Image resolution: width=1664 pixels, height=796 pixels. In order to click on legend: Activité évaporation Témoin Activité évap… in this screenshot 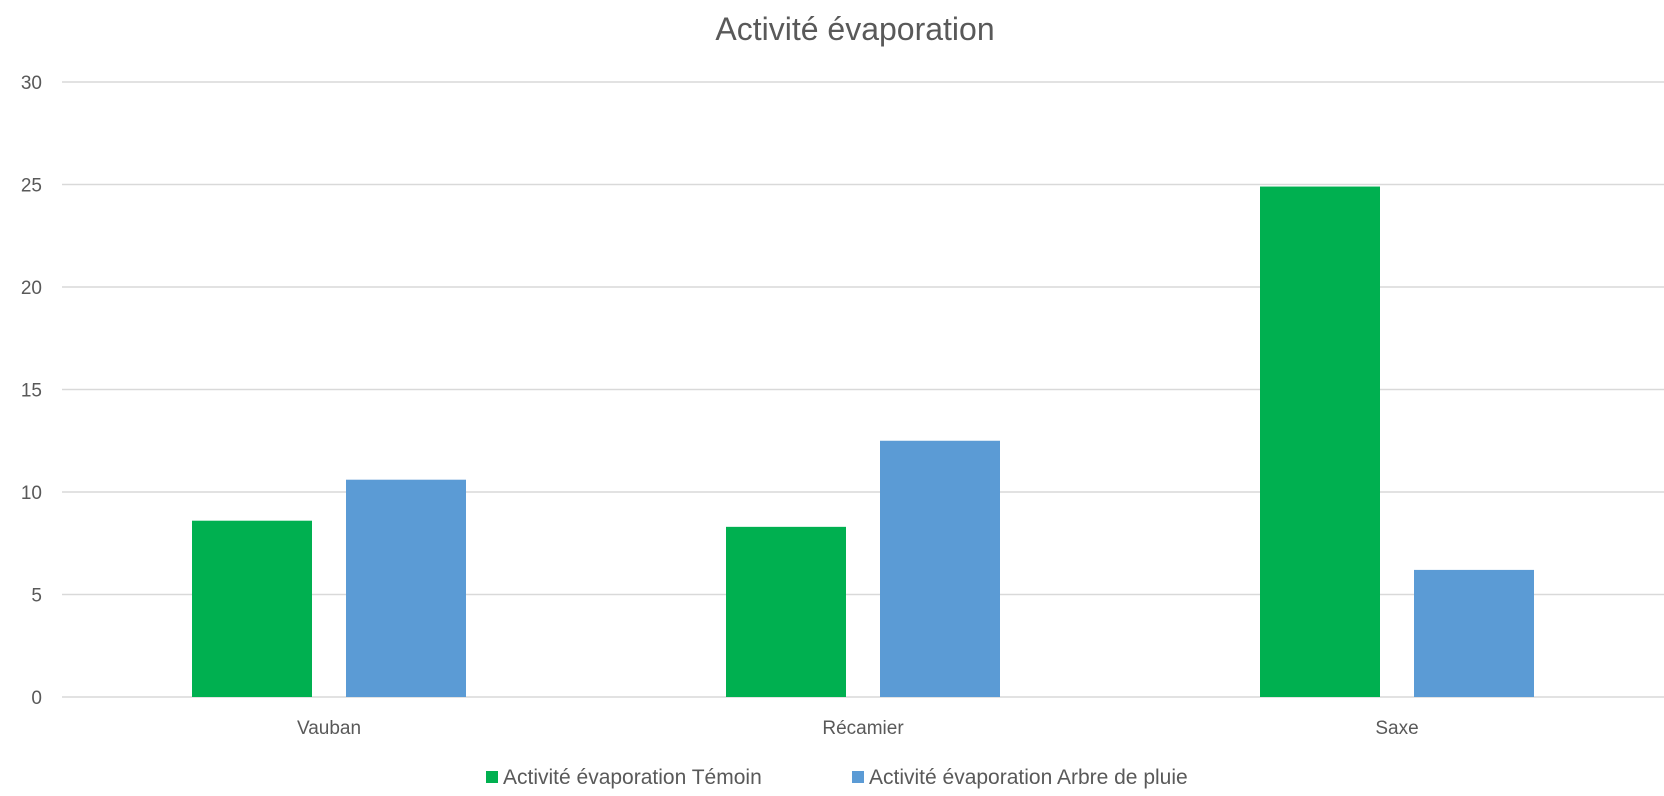, I will do `click(837, 777)`.